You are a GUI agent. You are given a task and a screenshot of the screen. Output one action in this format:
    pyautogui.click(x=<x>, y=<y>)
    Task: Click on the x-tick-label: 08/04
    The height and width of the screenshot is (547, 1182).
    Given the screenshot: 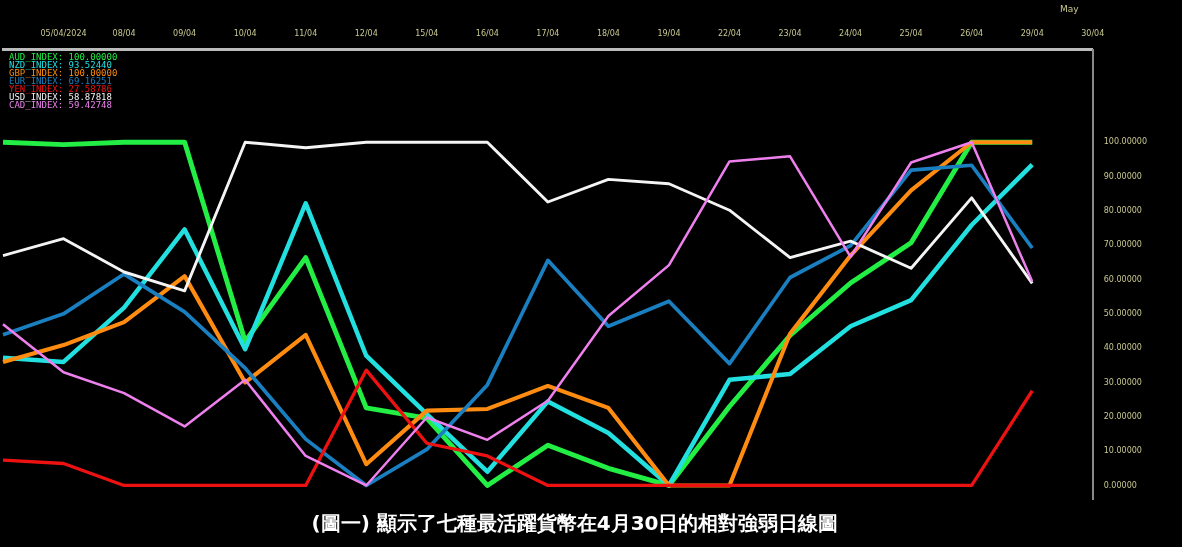 What is the action you would take?
    pyautogui.click(x=124, y=33)
    